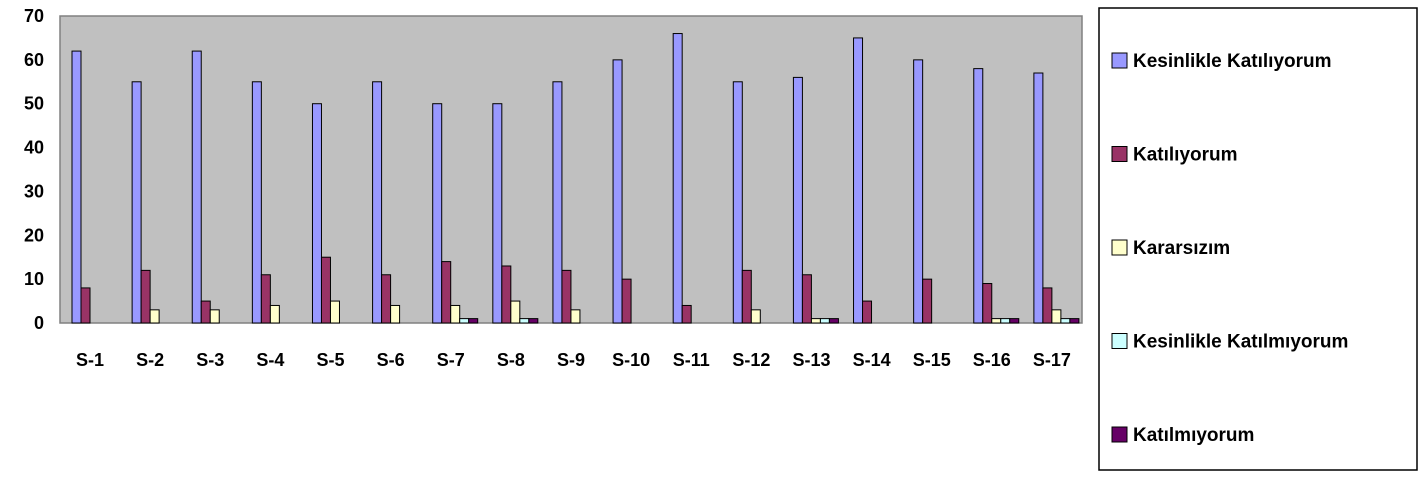 This screenshot has height=480, width=1423. What do you see at coordinates (1052, 360) in the screenshot?
I see `x-tick-label: S-17` at bounding box center [1052, 360].